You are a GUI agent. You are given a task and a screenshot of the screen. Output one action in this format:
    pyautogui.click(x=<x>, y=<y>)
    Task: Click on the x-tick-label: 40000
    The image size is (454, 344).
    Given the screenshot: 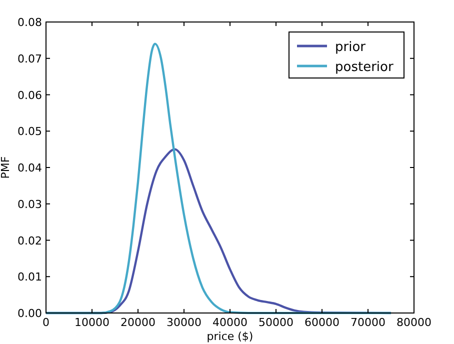 What is the action you would take?
    pyautogui.click(x=230, y=322)
    